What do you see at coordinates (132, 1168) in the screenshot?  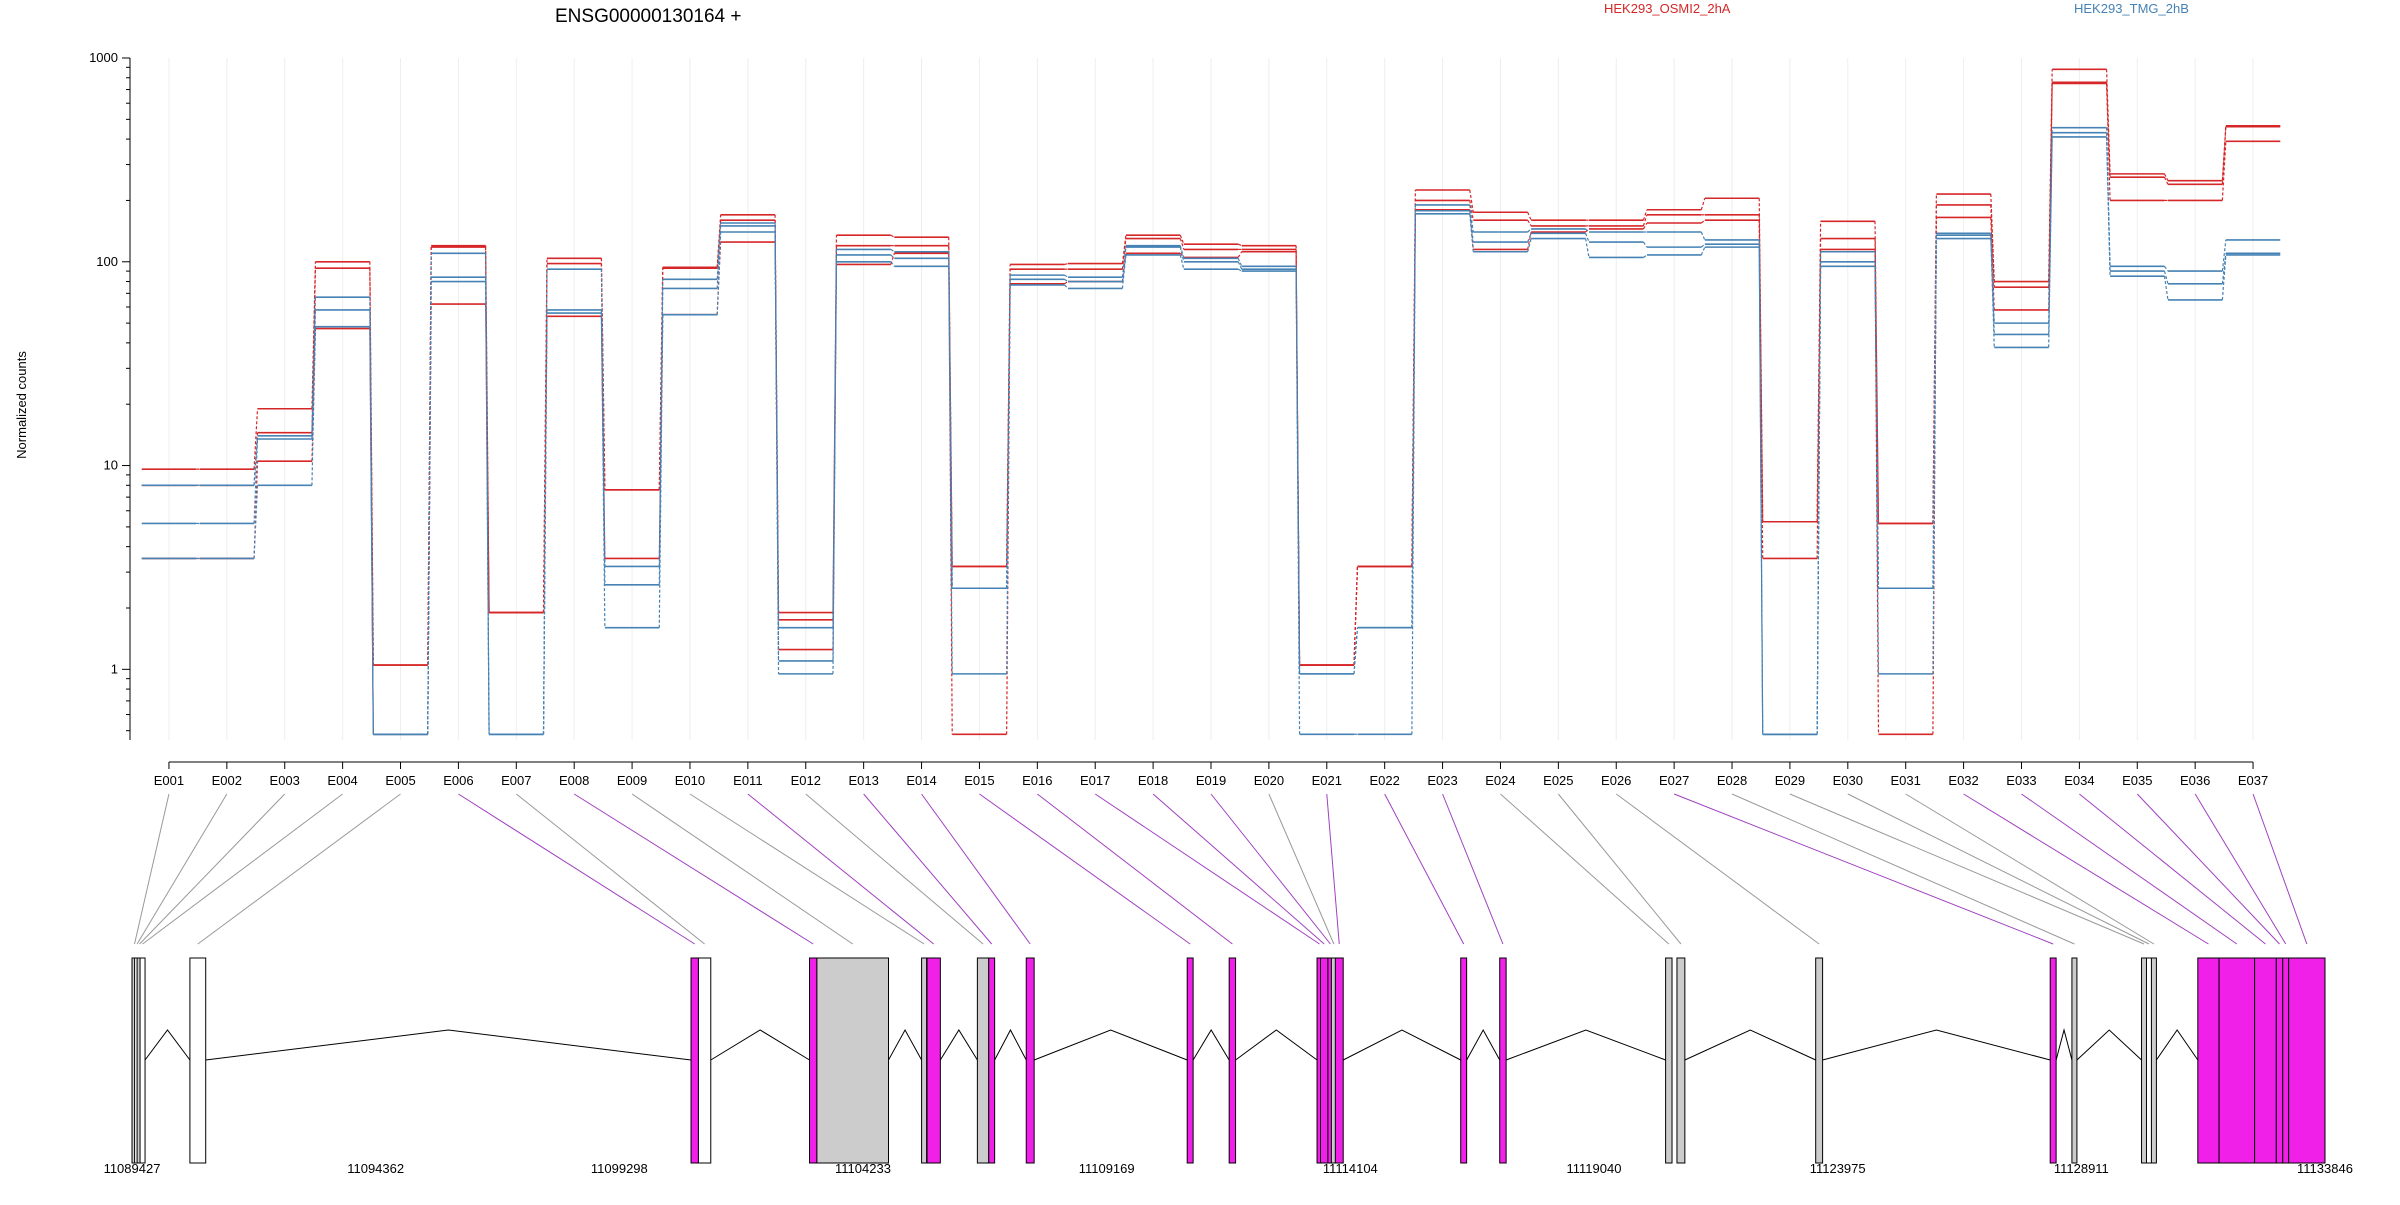 I see `genomic-coordinate-label: 11089427` at bounding box center [132, 1168].